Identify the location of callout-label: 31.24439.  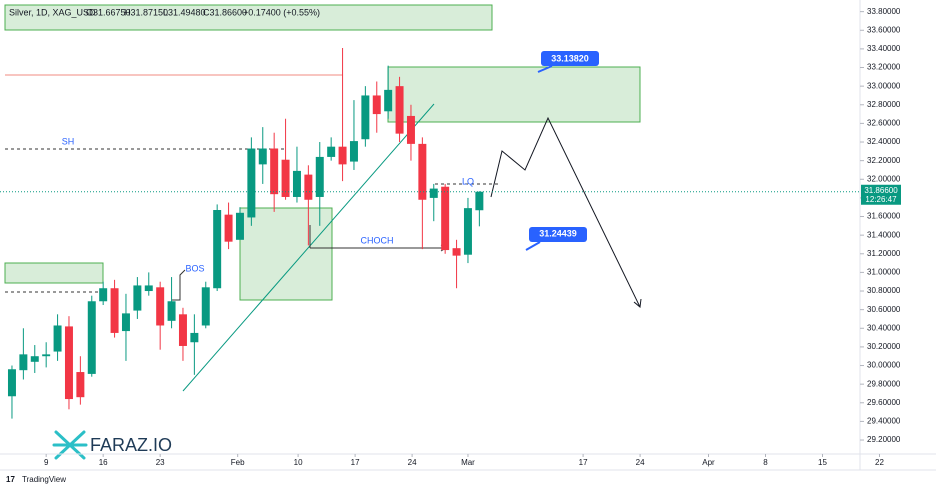
(558, 233).